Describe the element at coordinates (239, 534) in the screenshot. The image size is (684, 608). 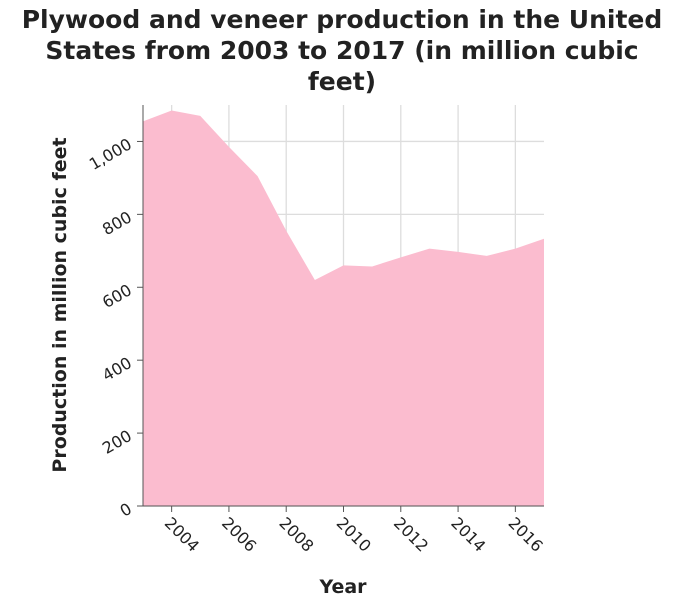
I see `x-tick-label: 2006` at that location.